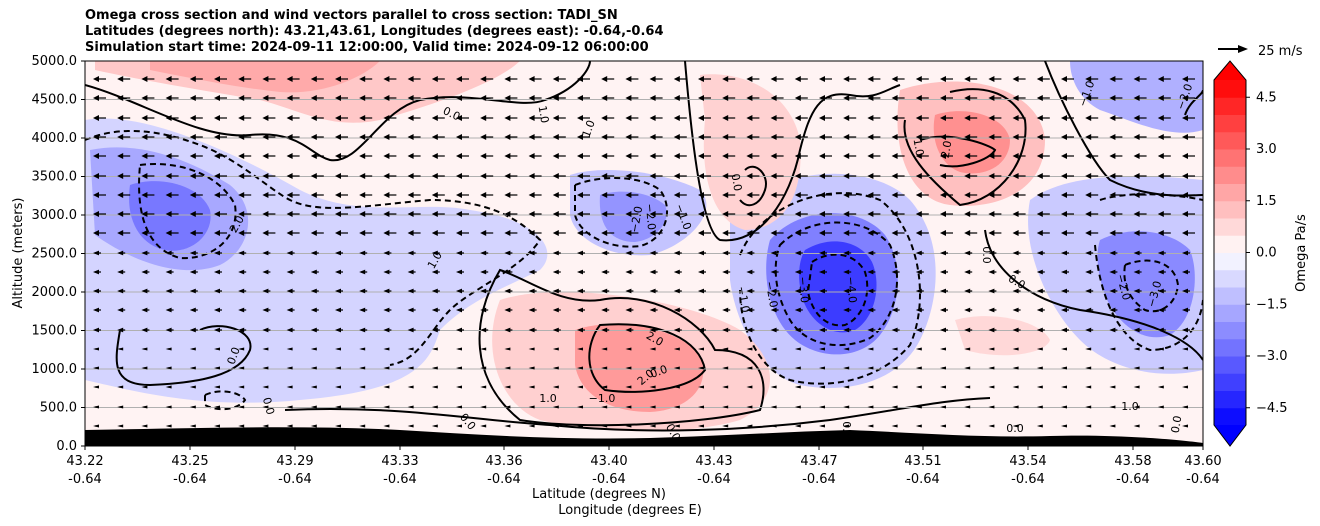  I want to click on contour-line, so click(792, 151).